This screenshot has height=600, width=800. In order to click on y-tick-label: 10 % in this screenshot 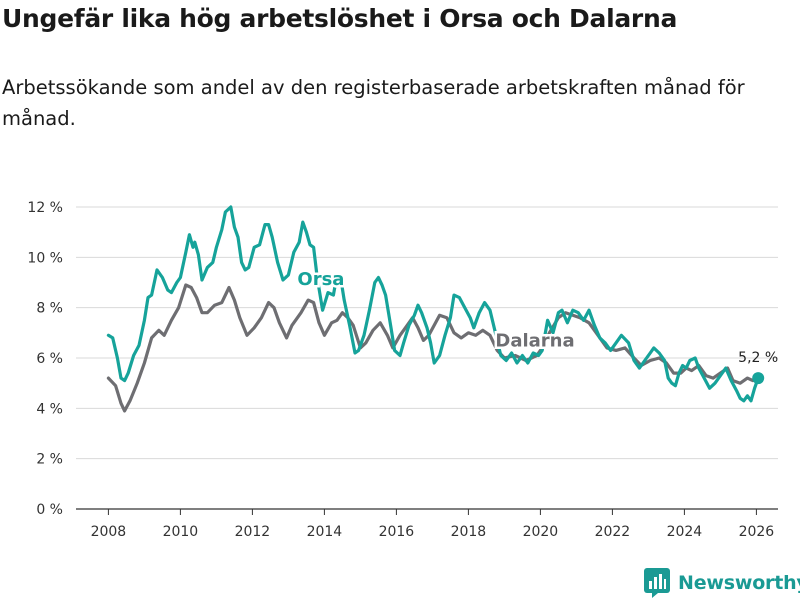, I will do `click(45, 258)`.